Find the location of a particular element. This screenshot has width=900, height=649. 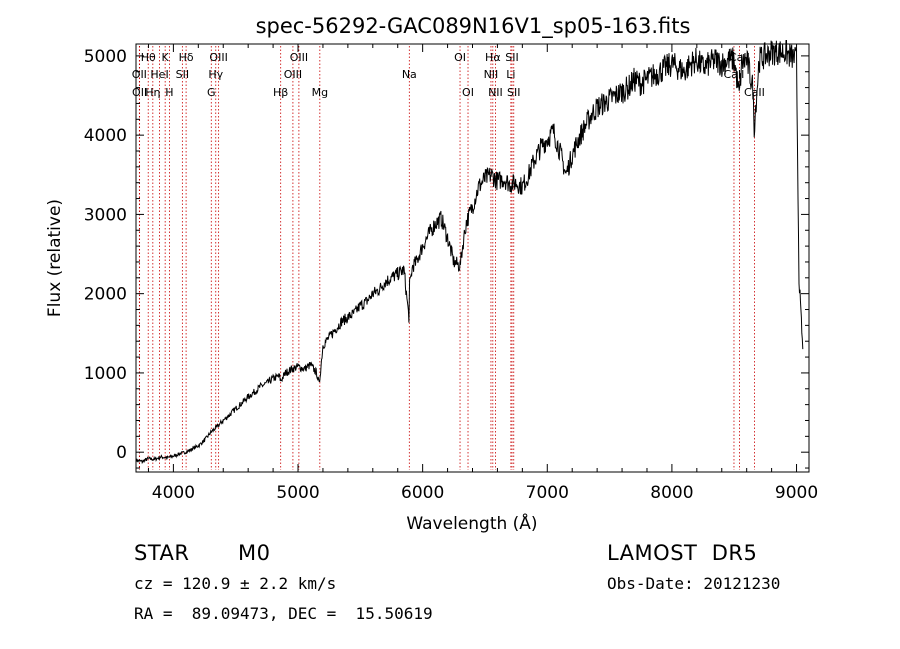

line-label-0: Hθ is located at coordinates (148, 57).